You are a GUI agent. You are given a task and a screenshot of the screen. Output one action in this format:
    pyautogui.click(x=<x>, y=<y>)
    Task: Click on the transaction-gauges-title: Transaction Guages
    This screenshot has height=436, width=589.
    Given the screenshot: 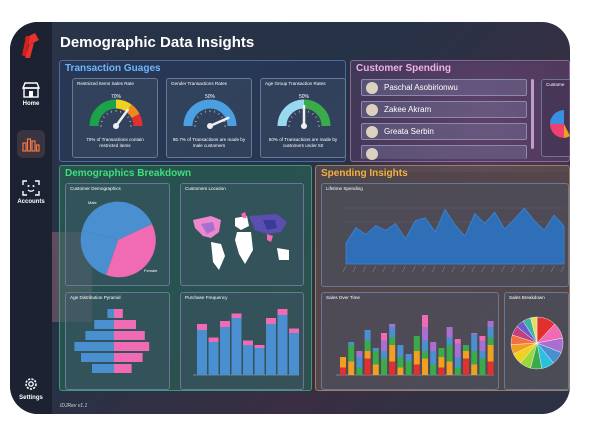 What is the action you would take?
    pyautogui.click(x=113, y=68)
    